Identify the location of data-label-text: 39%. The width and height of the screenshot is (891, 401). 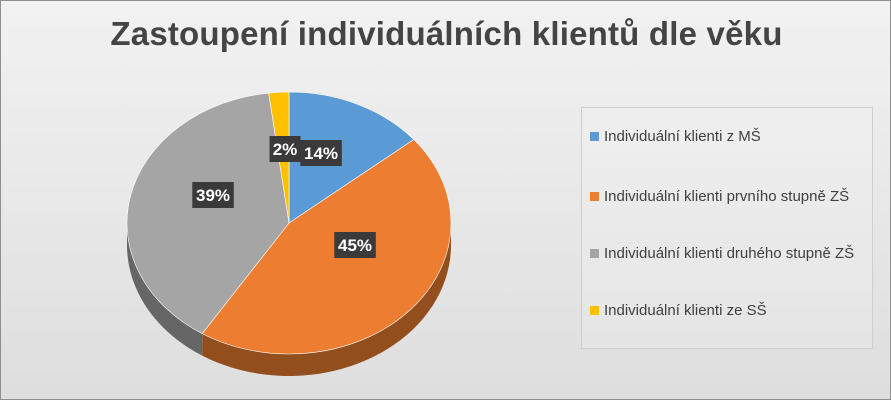
(213, 195).